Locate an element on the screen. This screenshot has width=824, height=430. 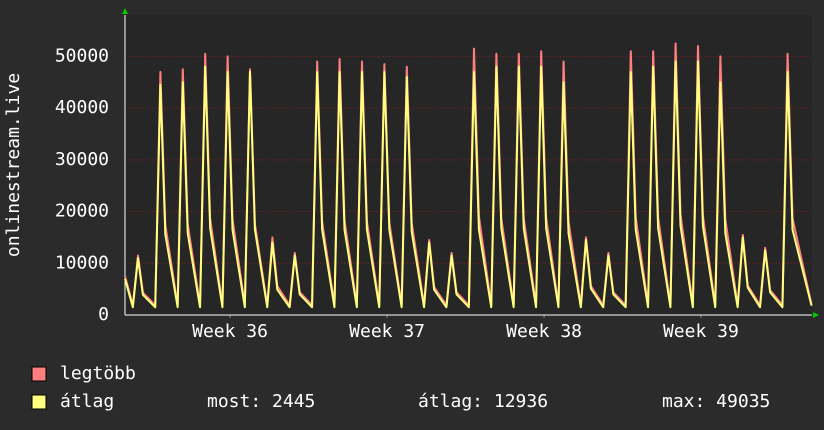
y-tick-label: 50000 is located at coordinates (82, 55).